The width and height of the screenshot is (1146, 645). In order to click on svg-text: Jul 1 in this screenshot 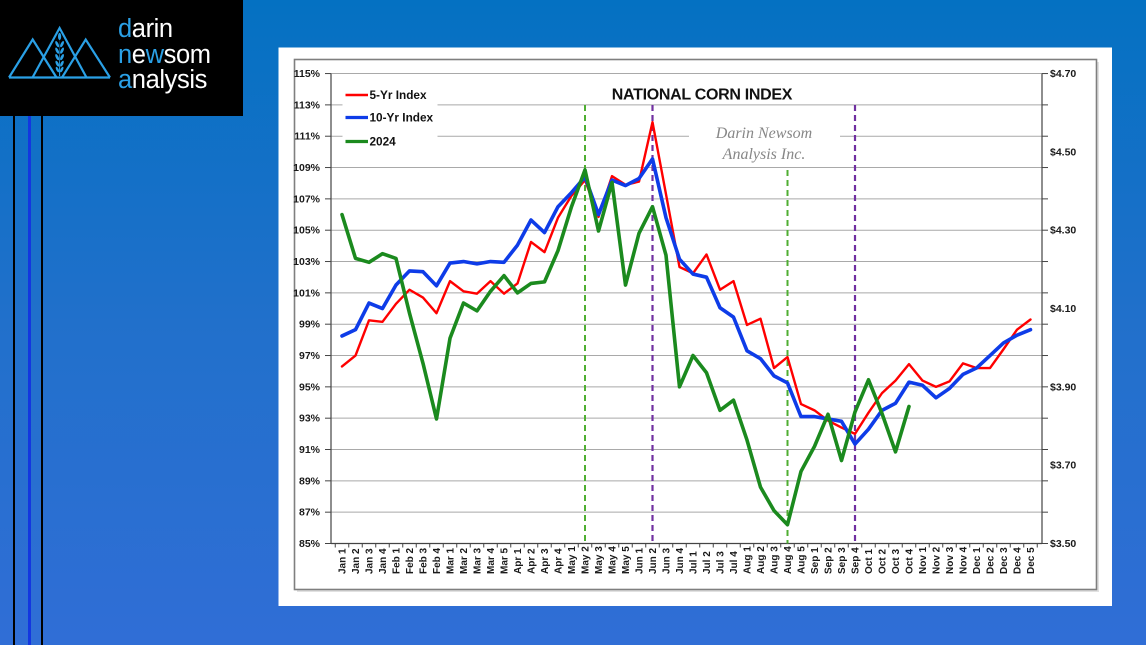, I will do `click(694, 562)`.